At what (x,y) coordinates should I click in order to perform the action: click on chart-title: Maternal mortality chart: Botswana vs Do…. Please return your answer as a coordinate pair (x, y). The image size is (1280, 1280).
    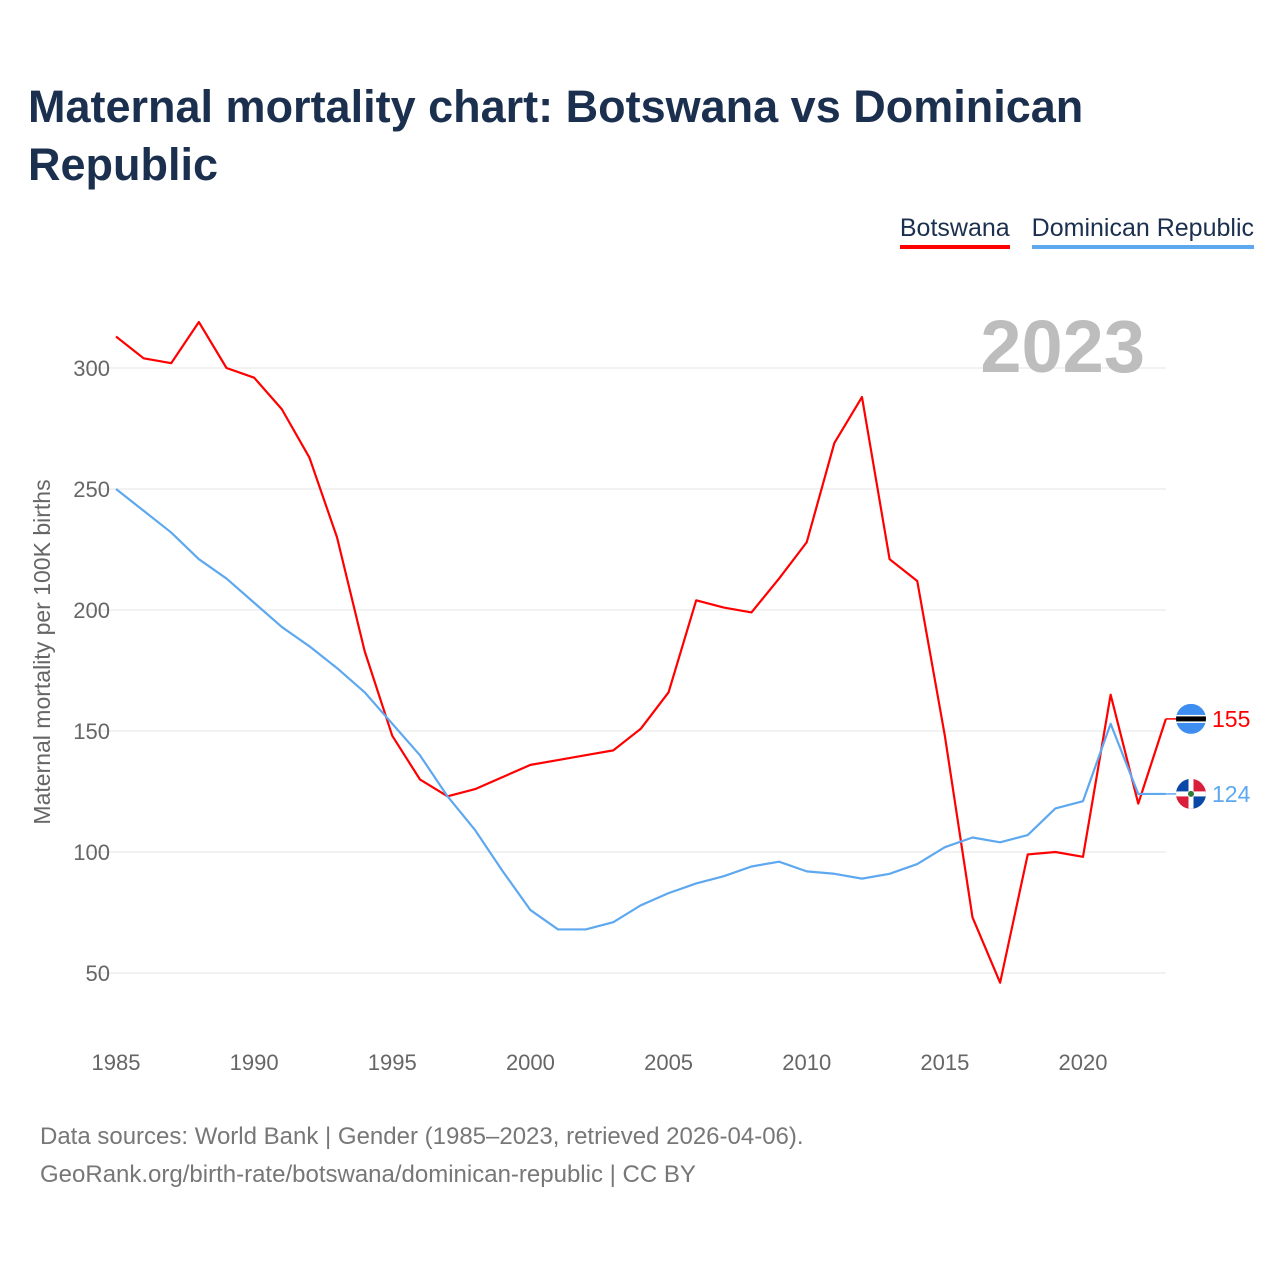
    Looking at the image, I should click on (556, 135).